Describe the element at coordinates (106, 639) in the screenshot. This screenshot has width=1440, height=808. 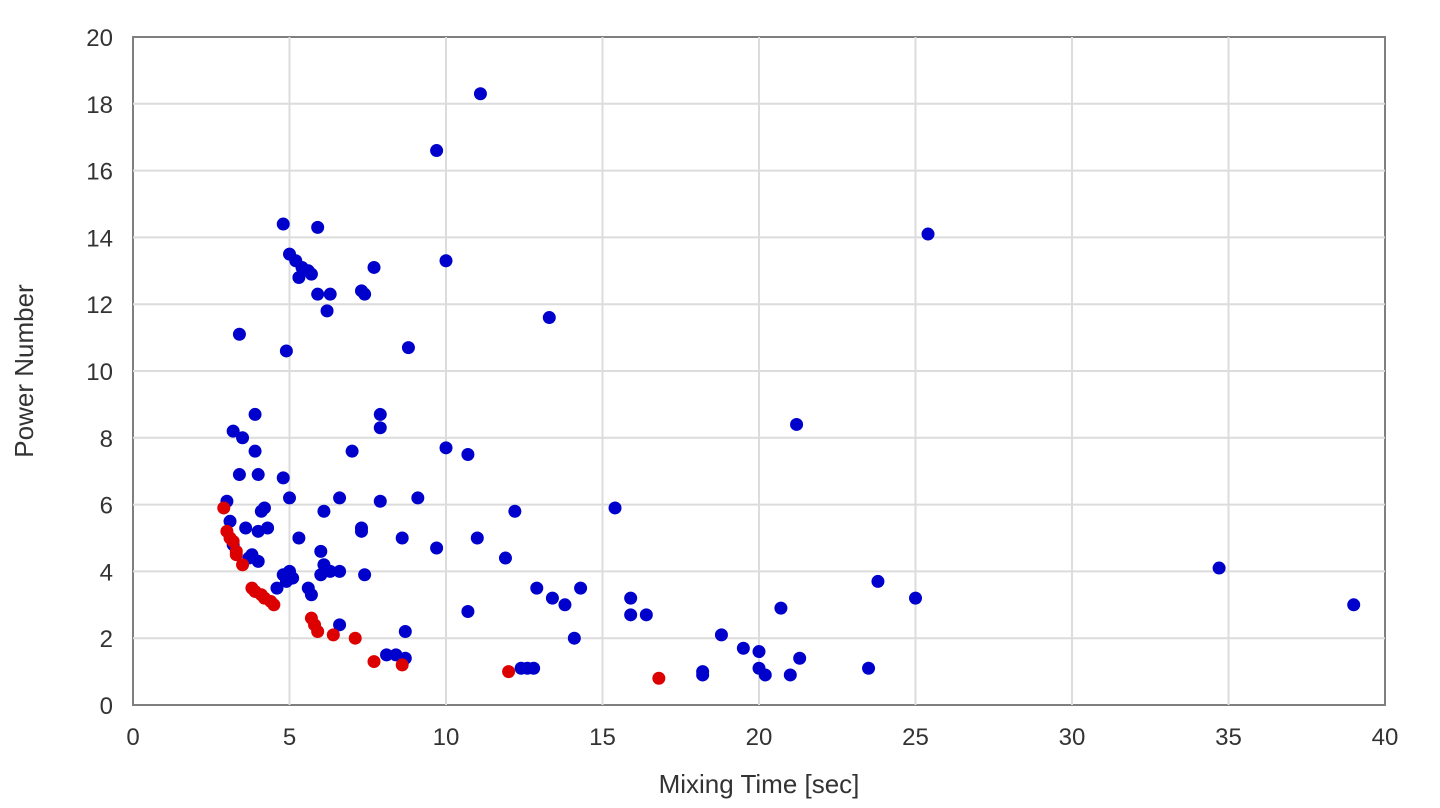
I see `y-tick-label: 2` at that location.